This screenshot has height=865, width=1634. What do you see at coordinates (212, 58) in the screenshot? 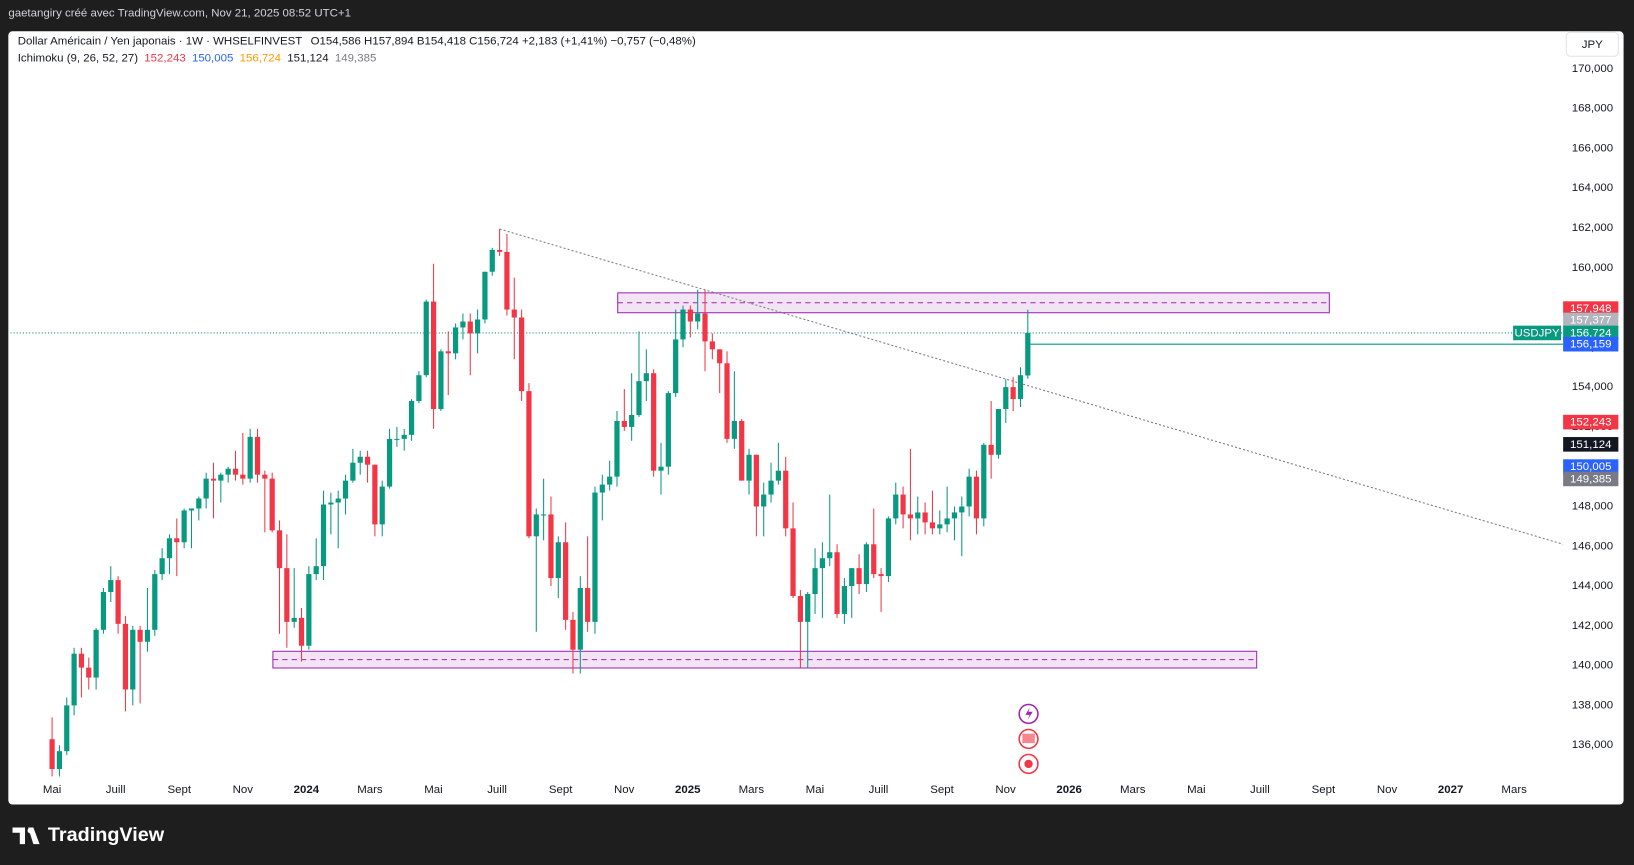
I see `indicator-value: 150,005` at bounding box center [212, 58].